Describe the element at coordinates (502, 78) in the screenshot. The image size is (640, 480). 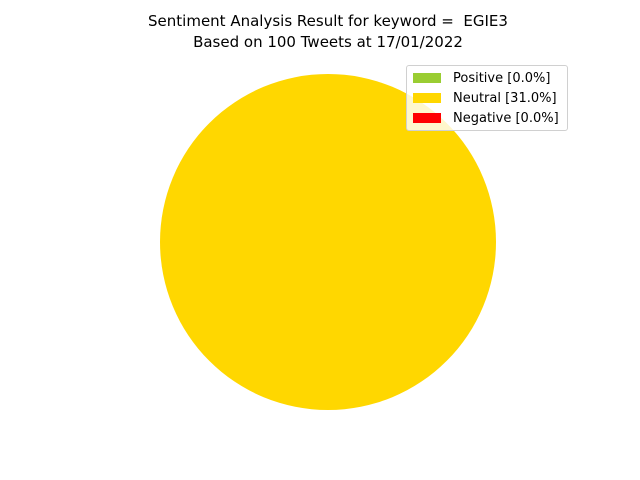
I see `legend-label-positive: Positive [0.0%]` at that location.